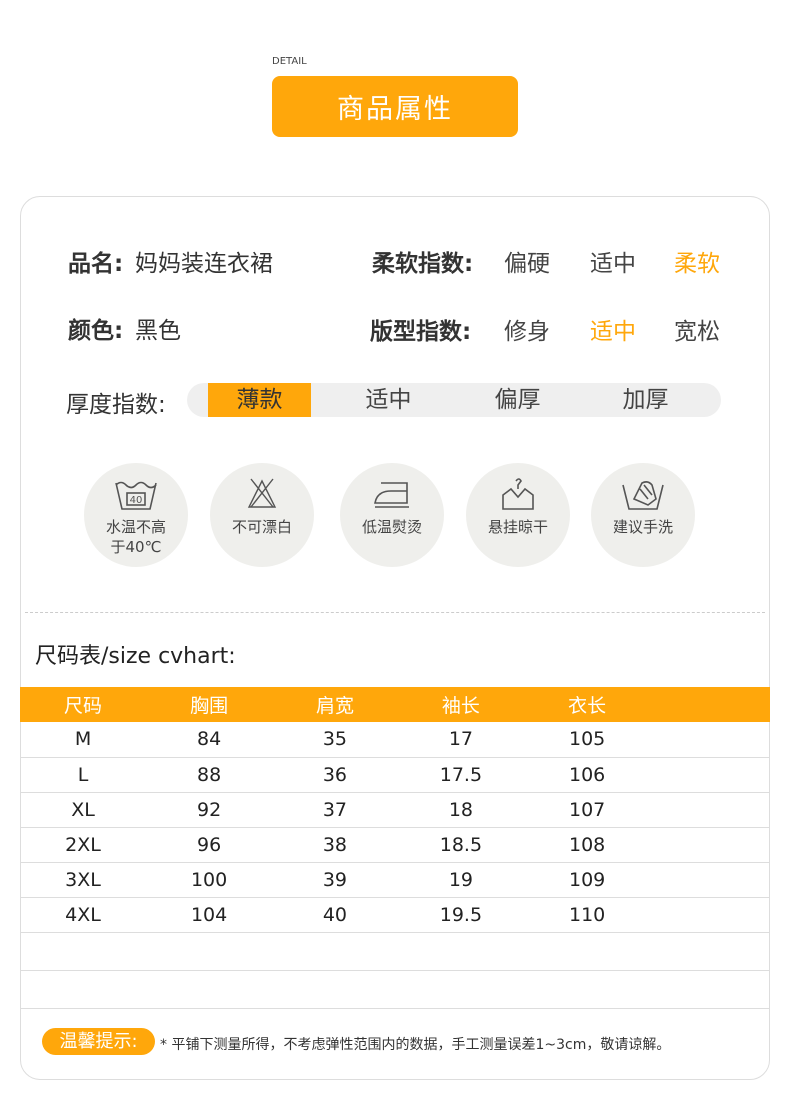 The height and width of the screenshot is (1118, 790). What do you see at coordinates (423, 264) in the screenshot?
I see `softness-label: 柔软指数:` at bounding box center [423, 264].